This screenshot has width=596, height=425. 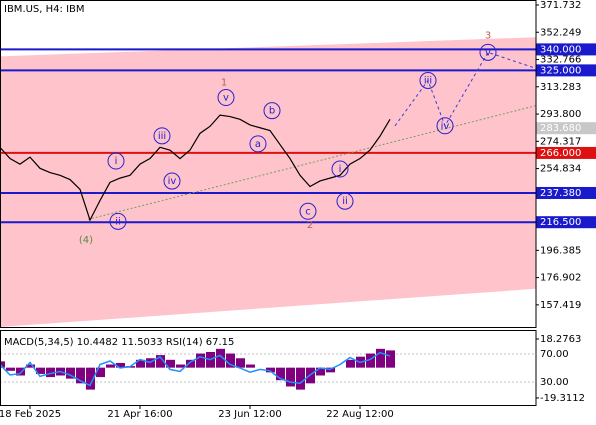 What do you see at coordinates (560, 87) in the screenshot?
I see `y-tick-label: 313.283` at bounding box center [560, 87].